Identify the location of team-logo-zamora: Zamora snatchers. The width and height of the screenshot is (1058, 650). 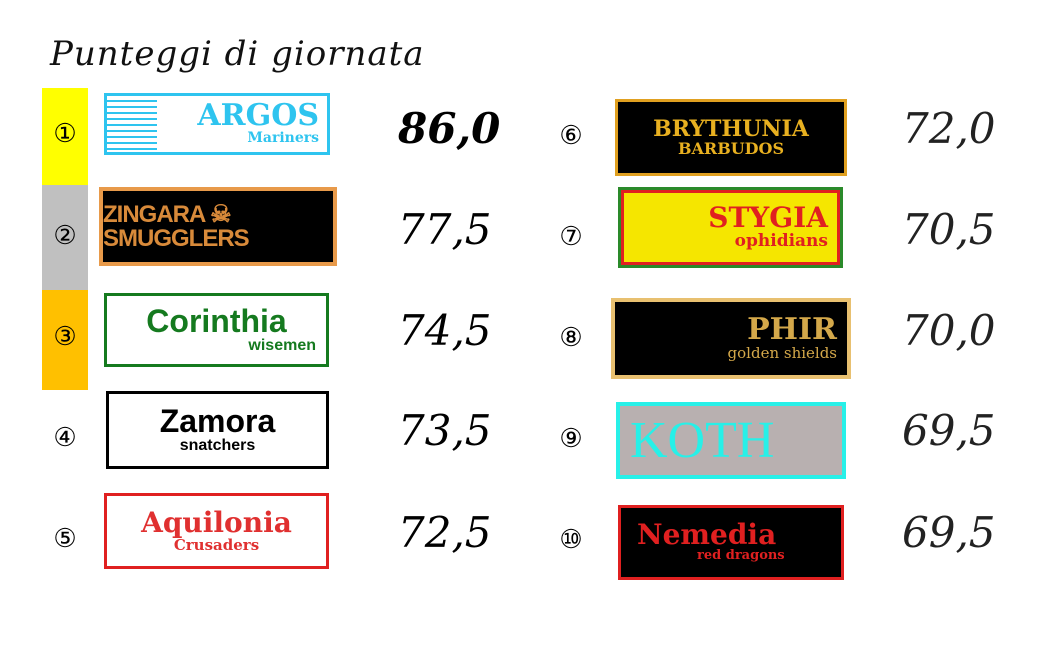
(217, 430).